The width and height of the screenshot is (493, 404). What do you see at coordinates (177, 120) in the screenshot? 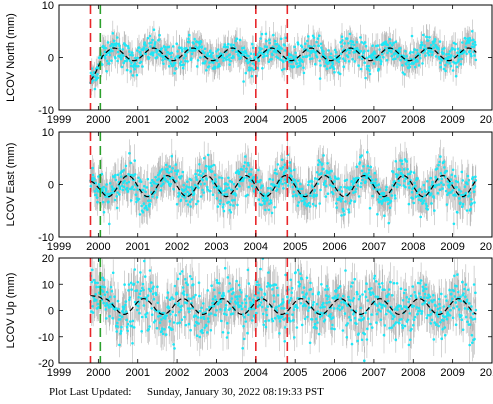
I see `x-tick-label: 2002` at bounding box center [177, 120].